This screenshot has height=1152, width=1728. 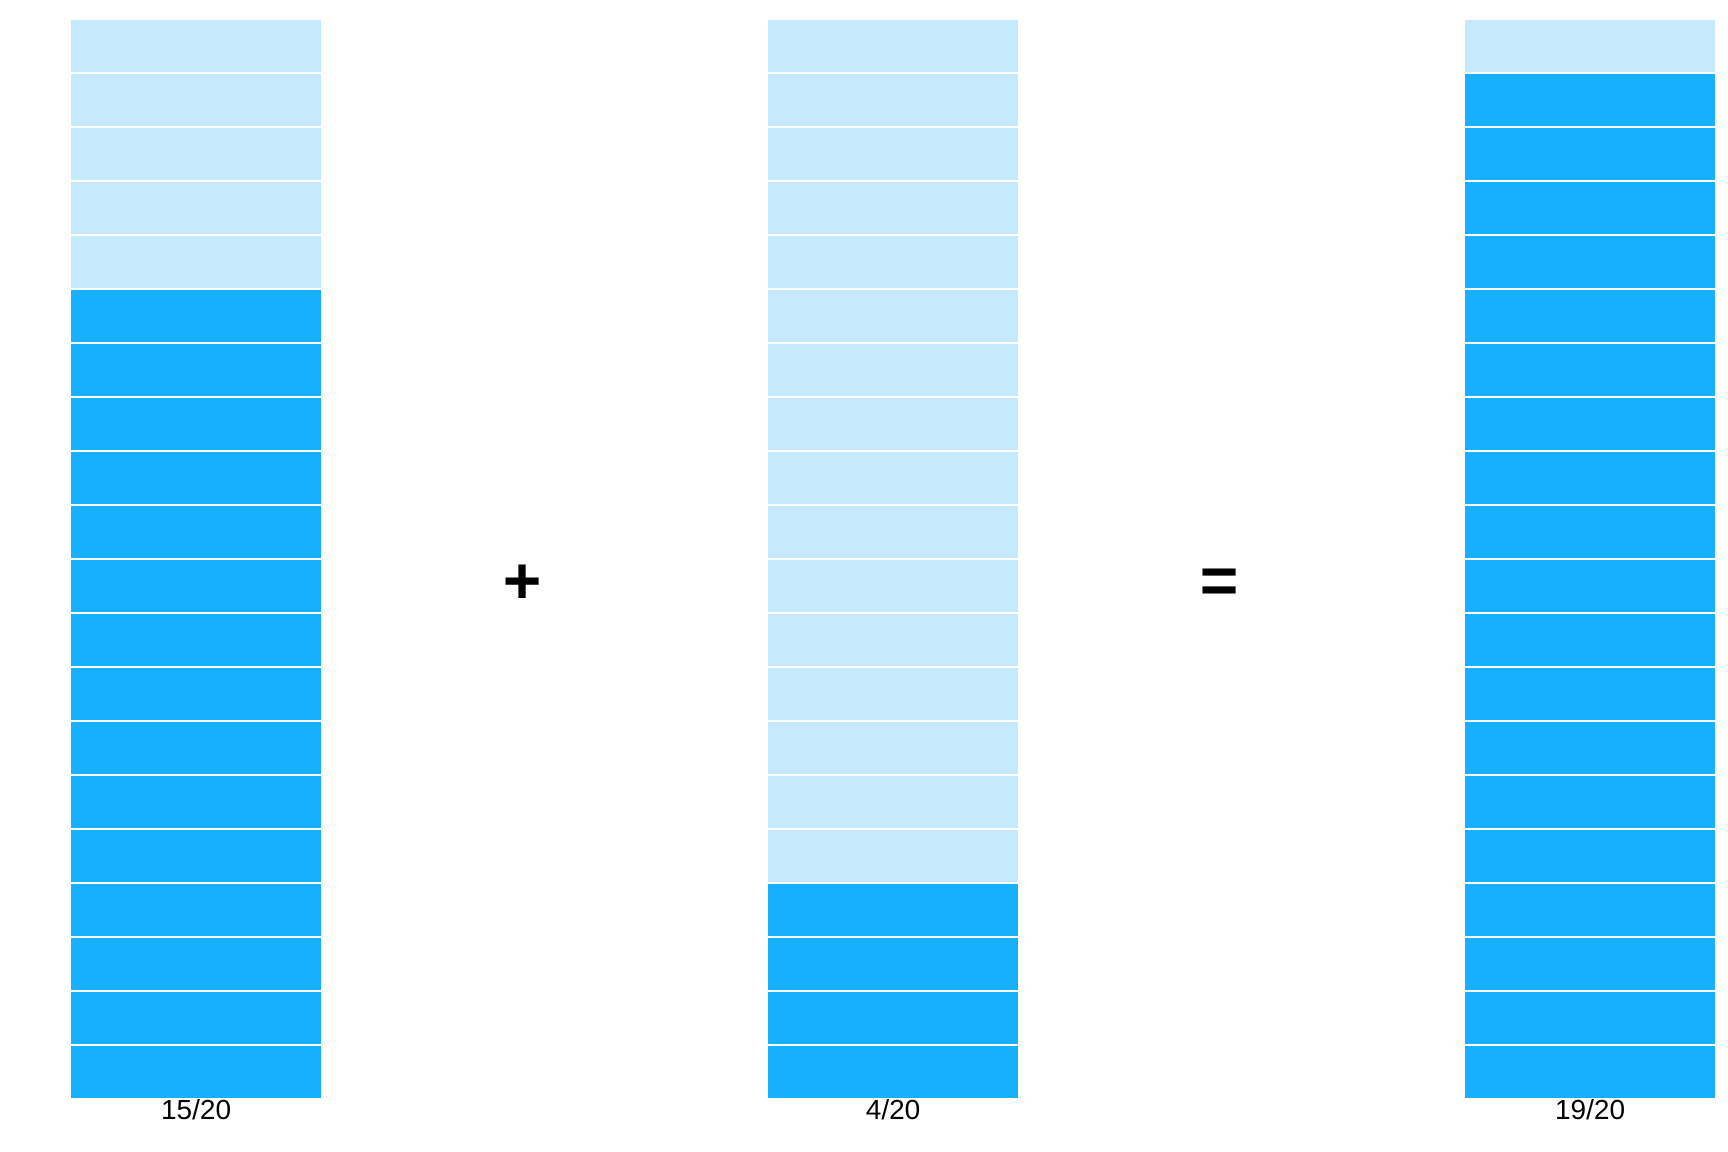 What do you see at coordinates (1590, 559) in the screenshot?
I see `fraction-bar-sum` at bounding box center [1590, 559].